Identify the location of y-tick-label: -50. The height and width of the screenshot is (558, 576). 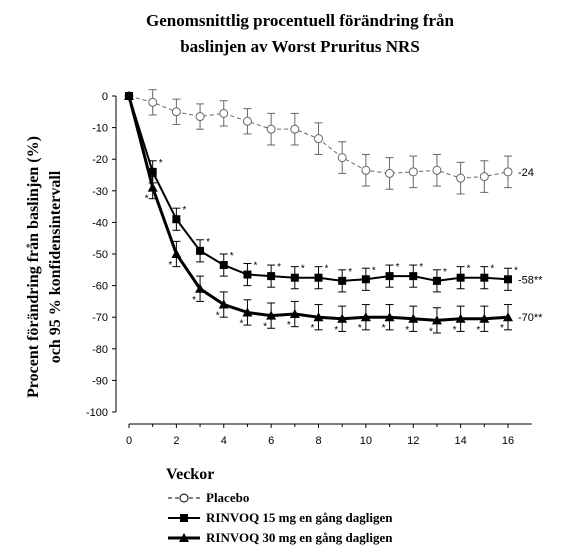
(100, 255).